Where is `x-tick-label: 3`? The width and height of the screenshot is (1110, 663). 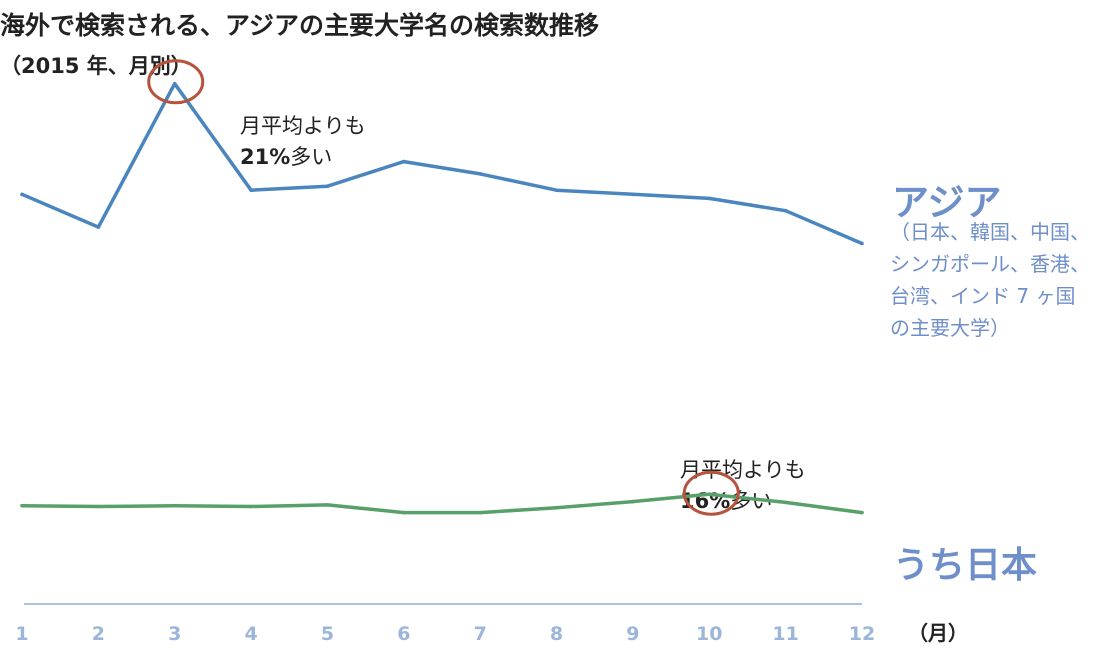
x-tick-label: 3 is located at coordinates (174, 634).